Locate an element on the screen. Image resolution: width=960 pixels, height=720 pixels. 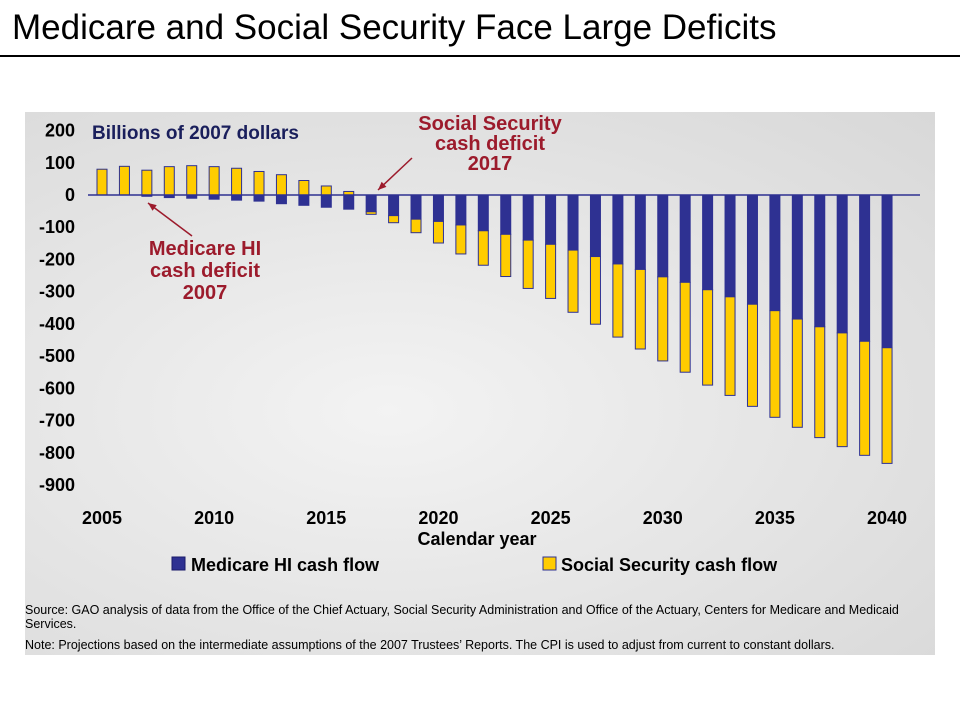
x-tick-label: 2030 is located at coordinates (663, 518).